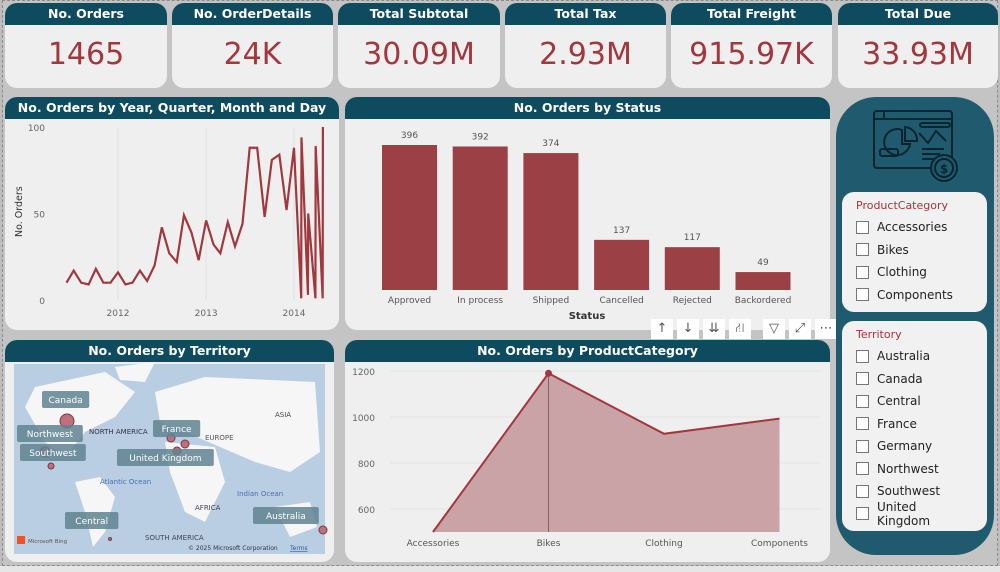 This screenshot has height=572, width=1000. What do you see at coordinates (86, 14) in the screenshot?
I see `kpi-label: No. Orders` at bounding box center [86, 14].